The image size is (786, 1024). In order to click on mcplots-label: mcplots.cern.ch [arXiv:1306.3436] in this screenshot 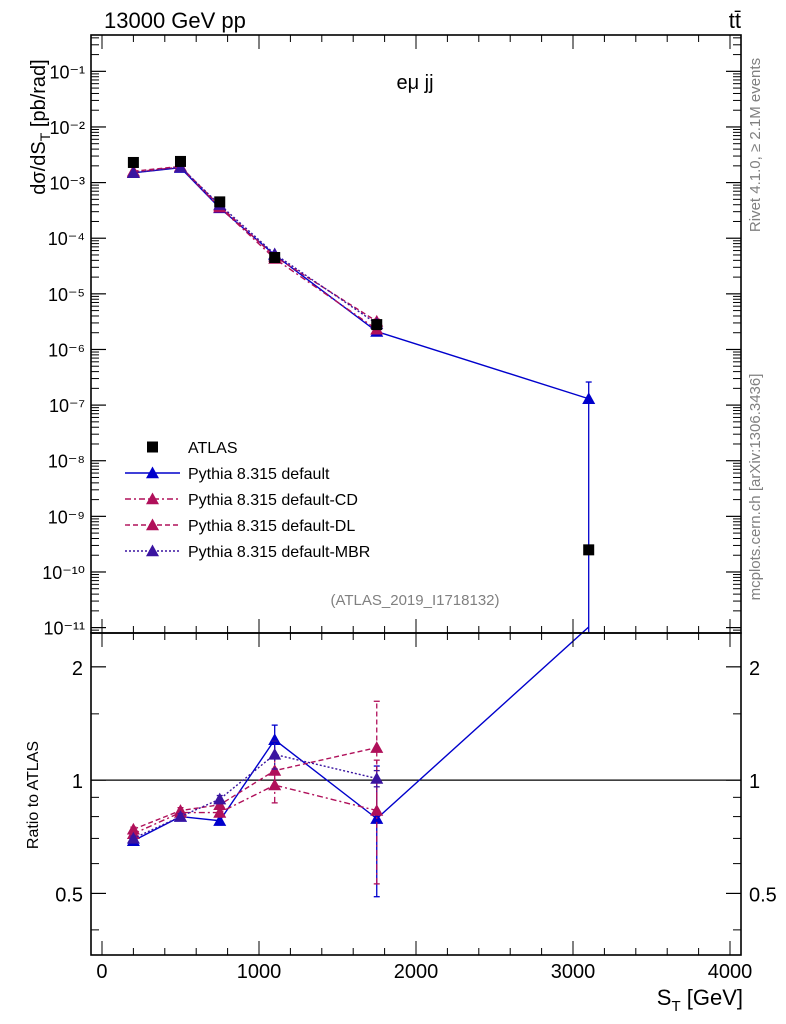, I will do `click(755, 487)`.